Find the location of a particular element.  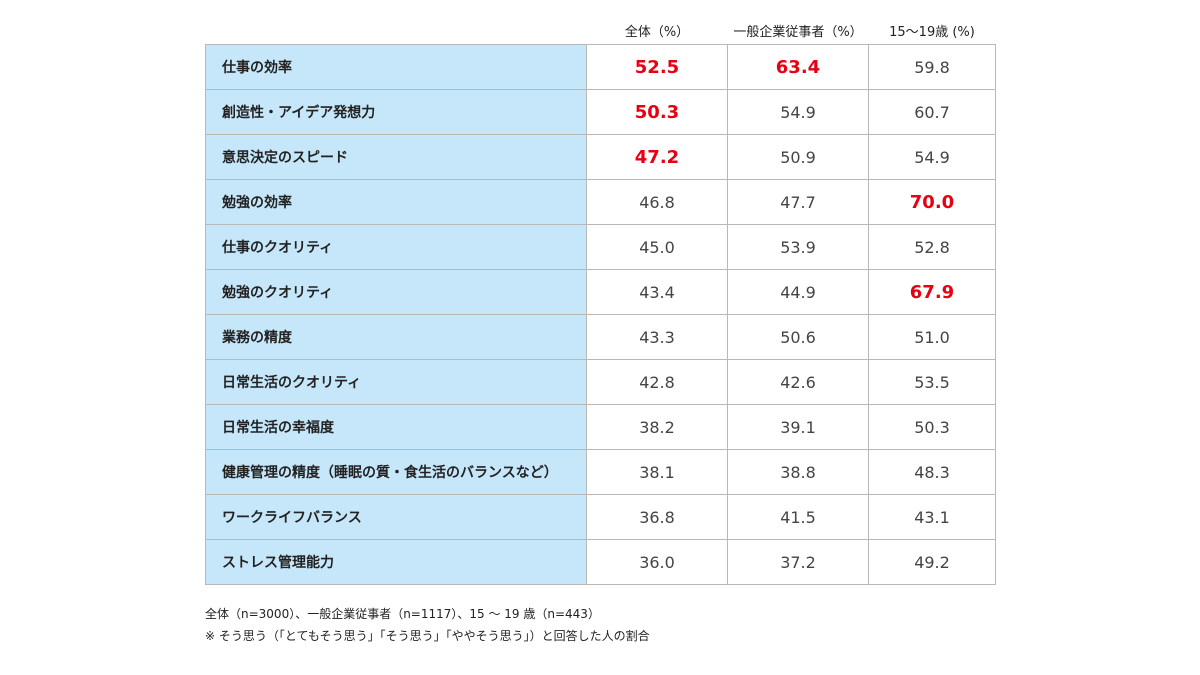

row-label: 健康管理の精度（睡眠の質・食生活のバランスなど） is located at coordinates (396, 472).